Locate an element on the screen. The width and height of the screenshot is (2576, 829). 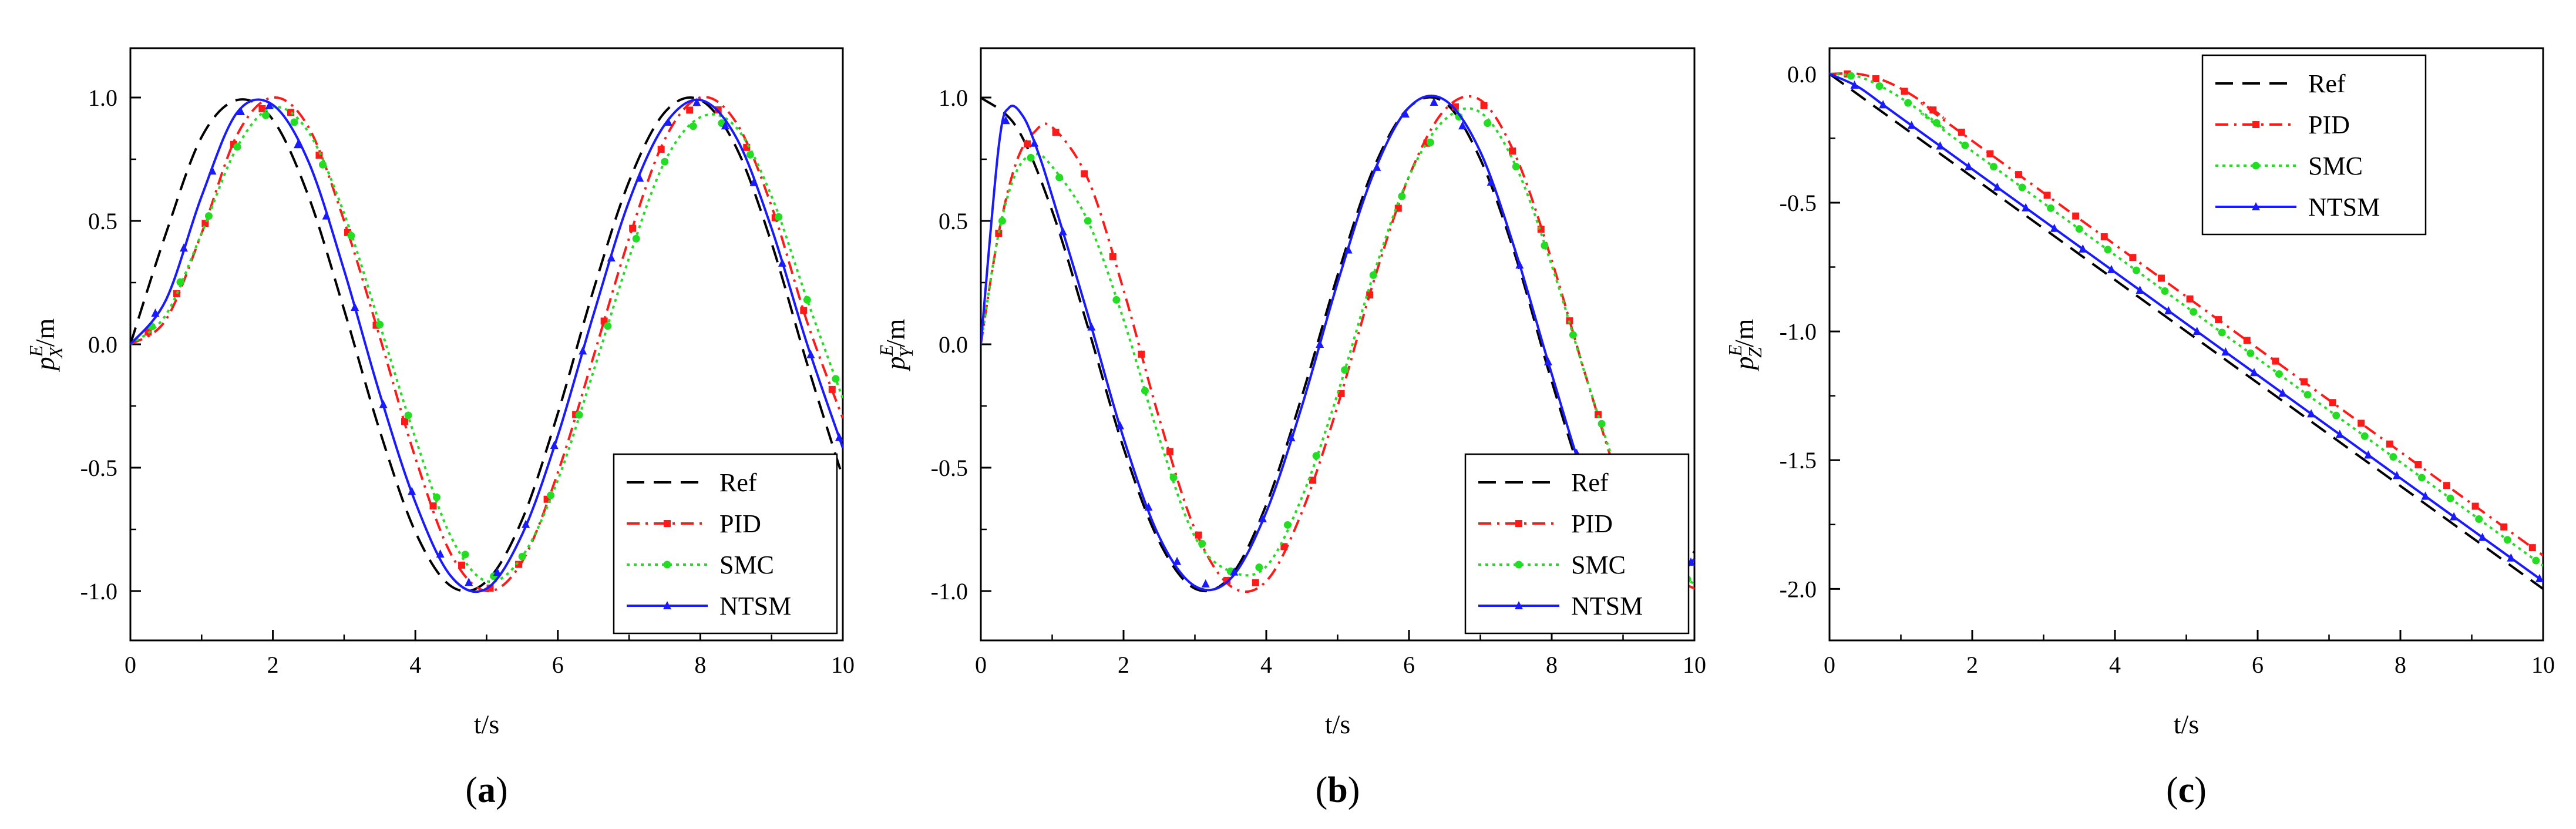
legend-label-ref: Ref is located at coordinates (2327, 83).